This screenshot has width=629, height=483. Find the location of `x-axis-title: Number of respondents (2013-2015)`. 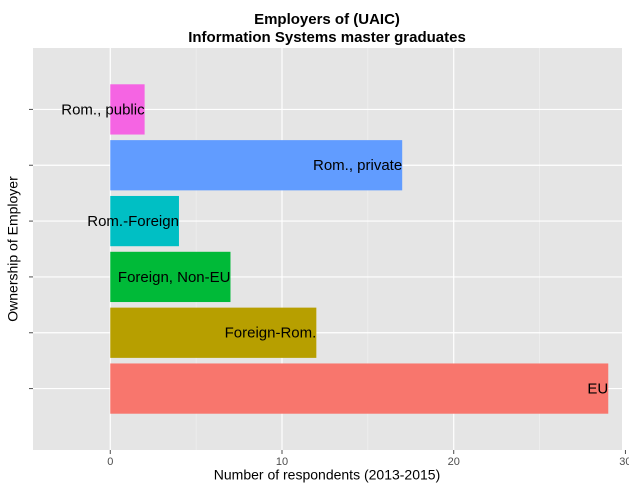

x-axis-title: Number of respondents (2013-2015) is located at coordinates (327, 475).